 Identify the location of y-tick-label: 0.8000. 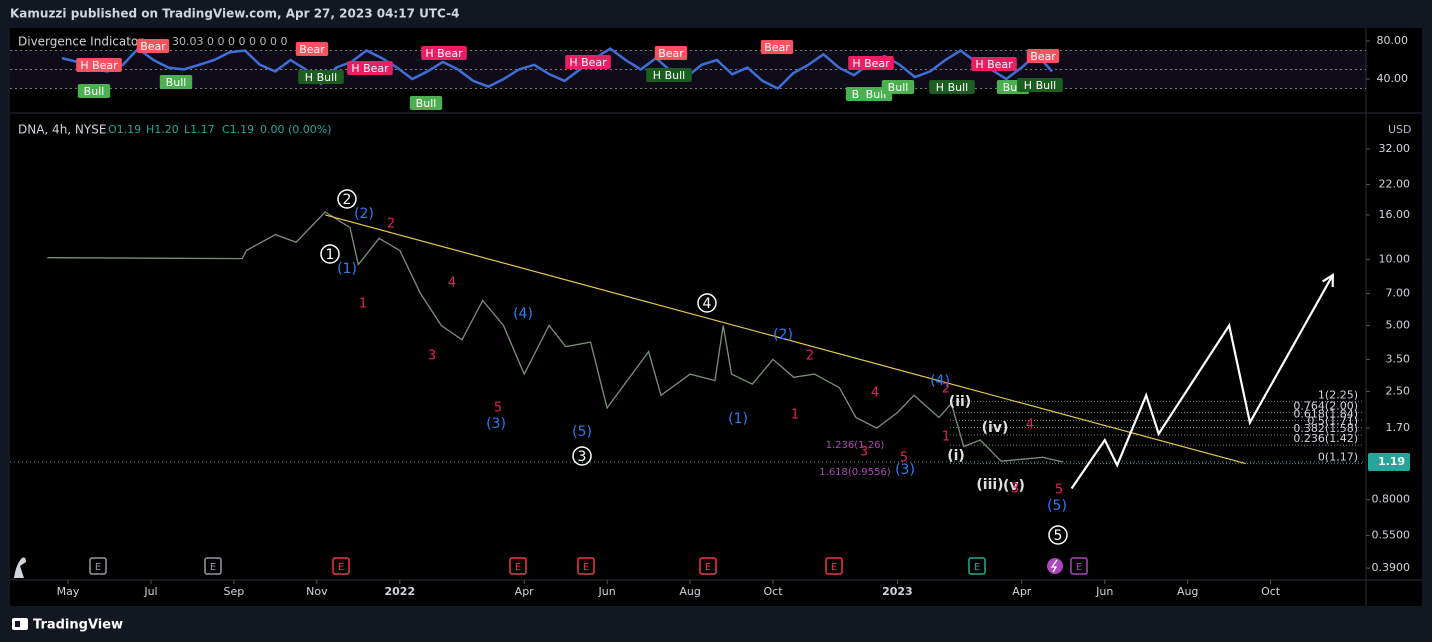
(1391, 499).